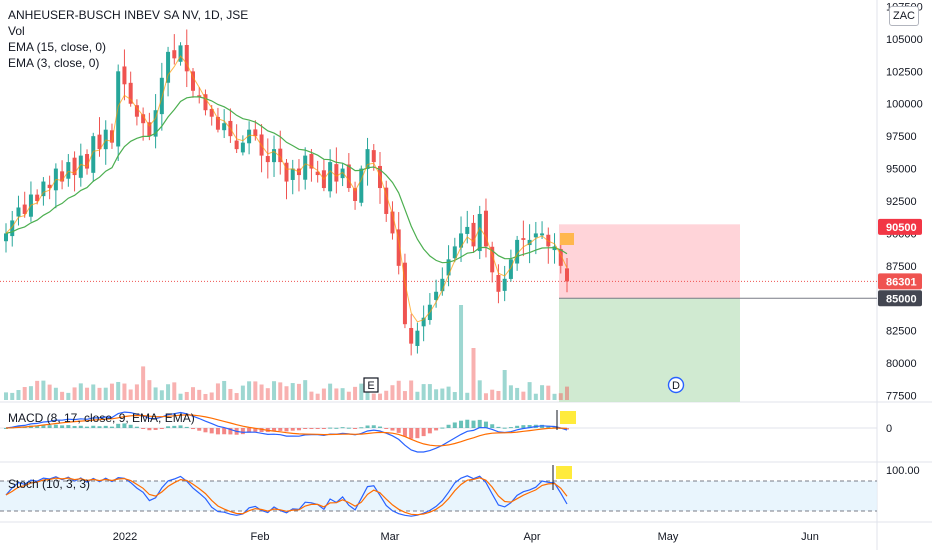  What do you see at coordinates (904, 72) in the screenshot?
I see `price-tick-label: 102500` at bounding box center [904, 72].